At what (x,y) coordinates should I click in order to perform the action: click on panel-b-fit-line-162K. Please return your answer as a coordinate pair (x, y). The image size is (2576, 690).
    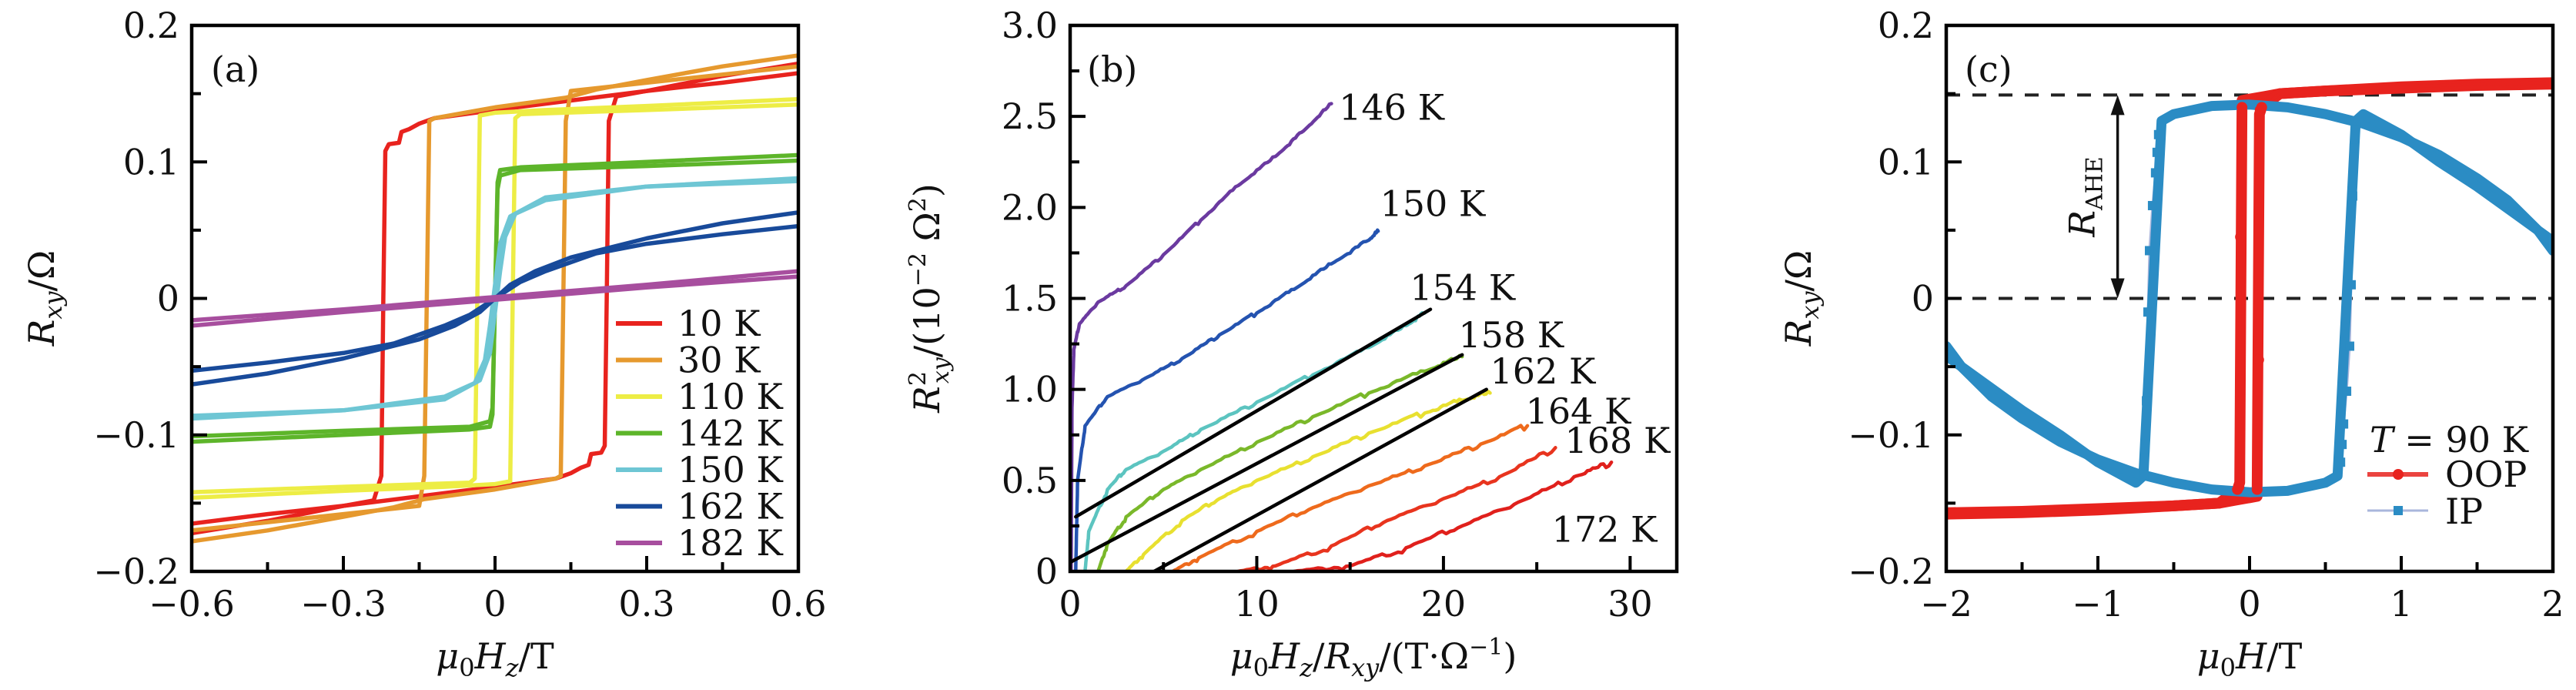
    Looking at the image, I should click on (1320, 479).